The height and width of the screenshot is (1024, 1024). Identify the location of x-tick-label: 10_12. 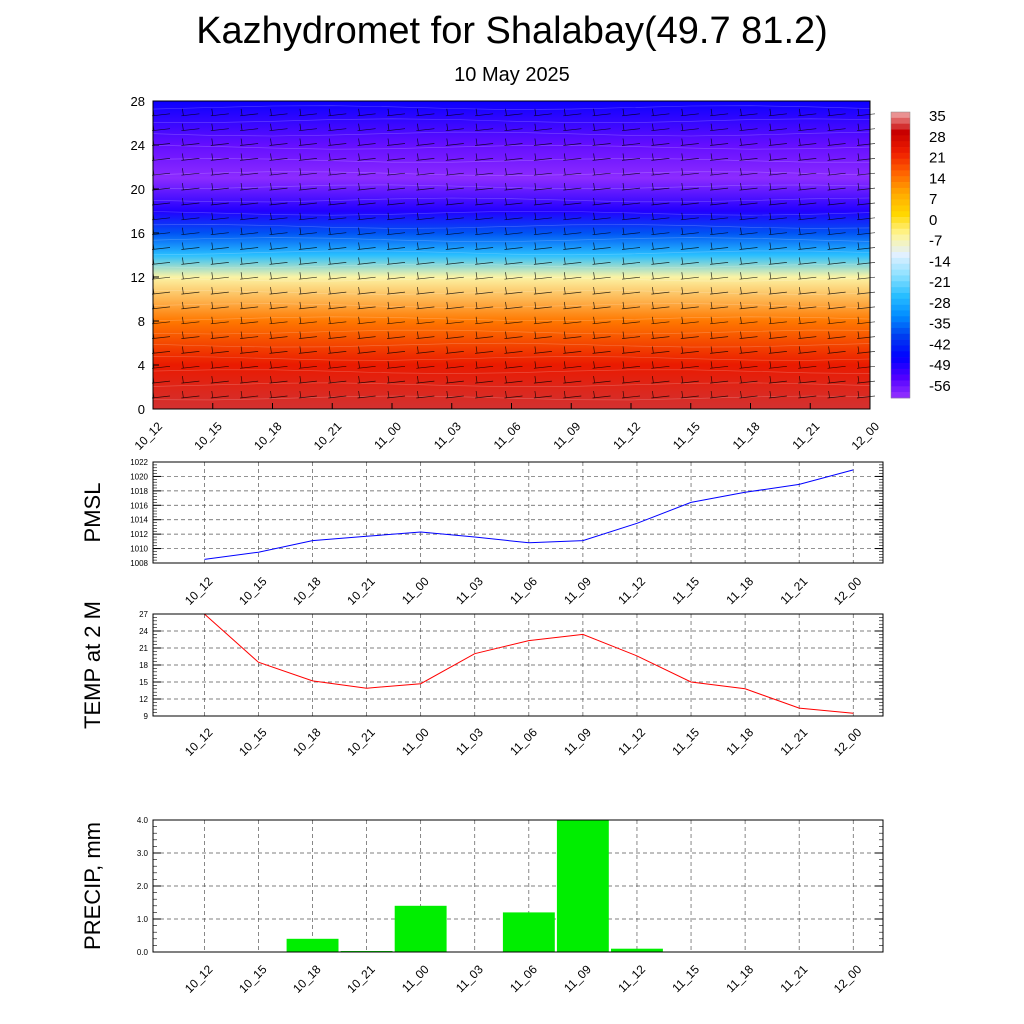
(199, 591).